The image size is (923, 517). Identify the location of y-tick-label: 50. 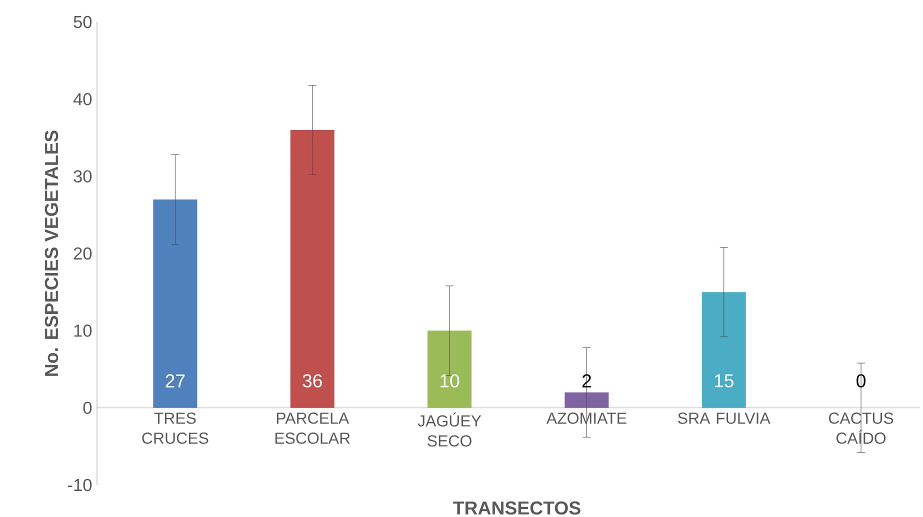
(83, 22).